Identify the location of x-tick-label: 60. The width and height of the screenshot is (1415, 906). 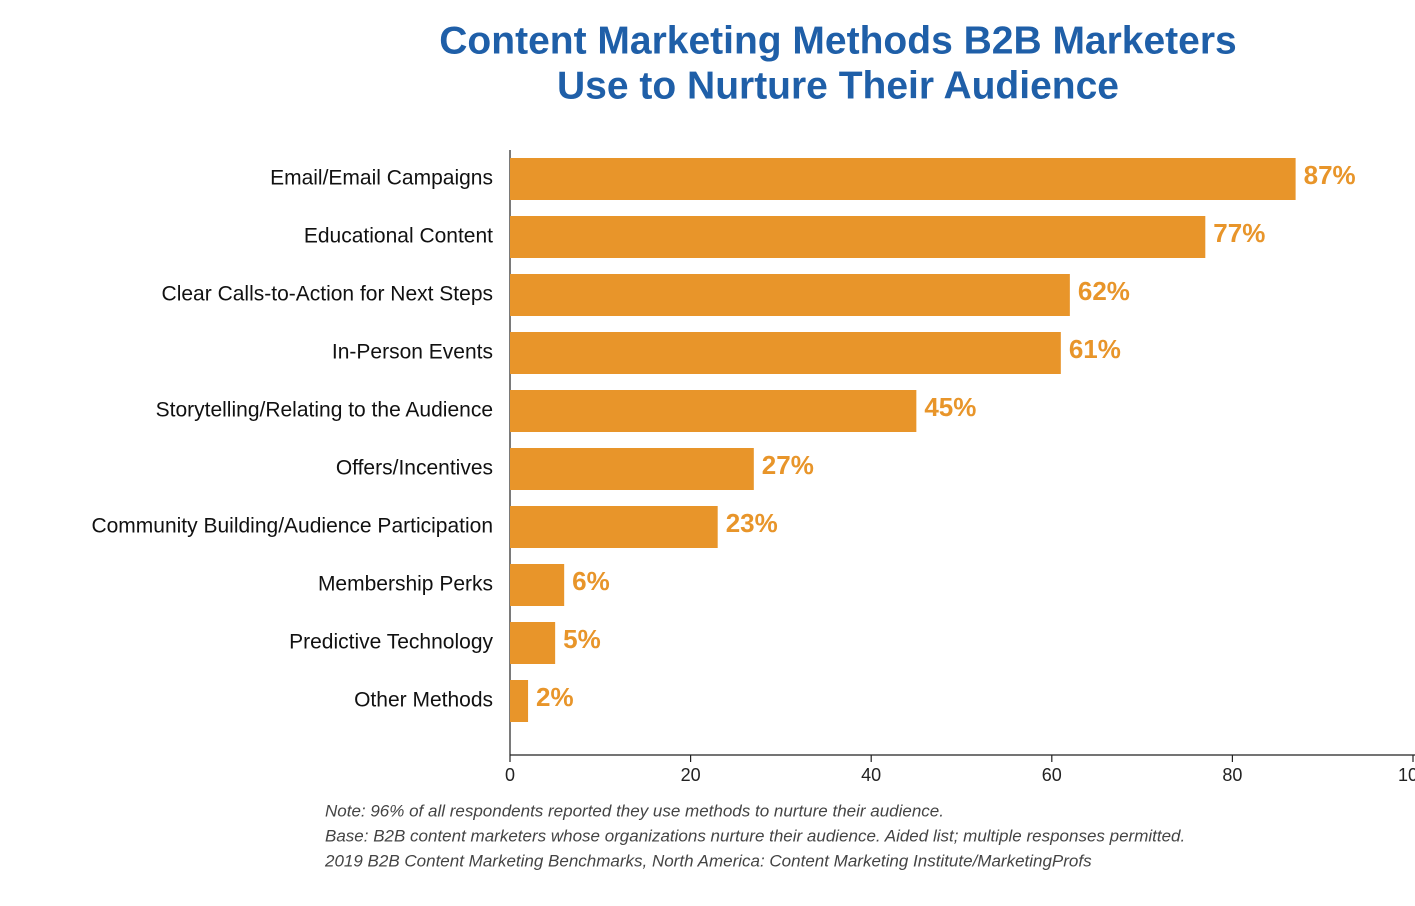
(1052, 775).